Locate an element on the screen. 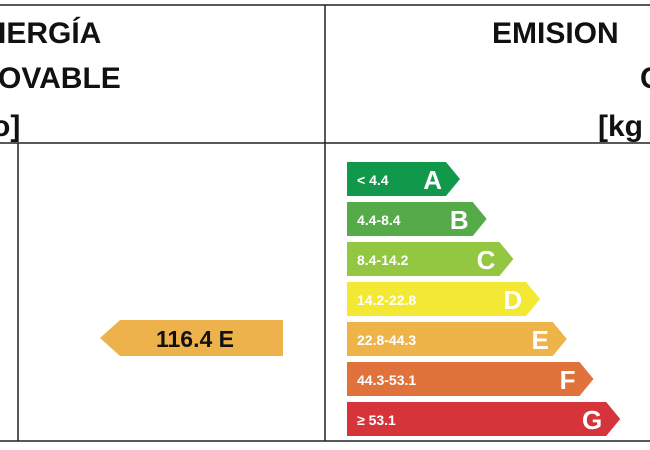 Image resolution: width=650 pixels, height=450 pixels. scale-letter: G is located at coordinates (592, 420).